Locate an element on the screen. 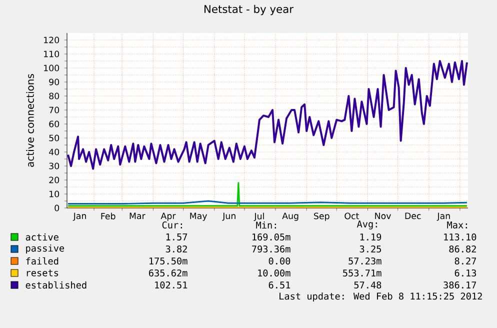 The width and height of the screenshot is (497, 328). y-tick-label: 30 is located at coordinates (54, 166).